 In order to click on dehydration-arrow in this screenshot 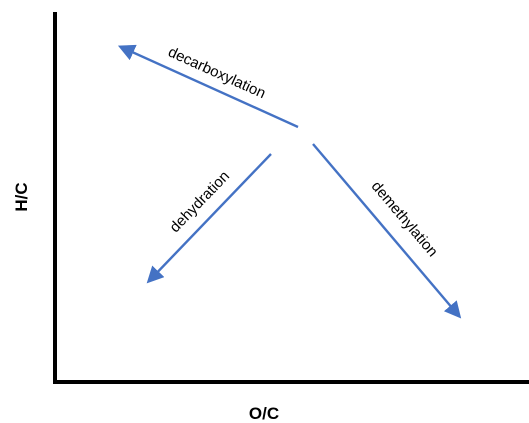, I will do `click(209, 218)`.